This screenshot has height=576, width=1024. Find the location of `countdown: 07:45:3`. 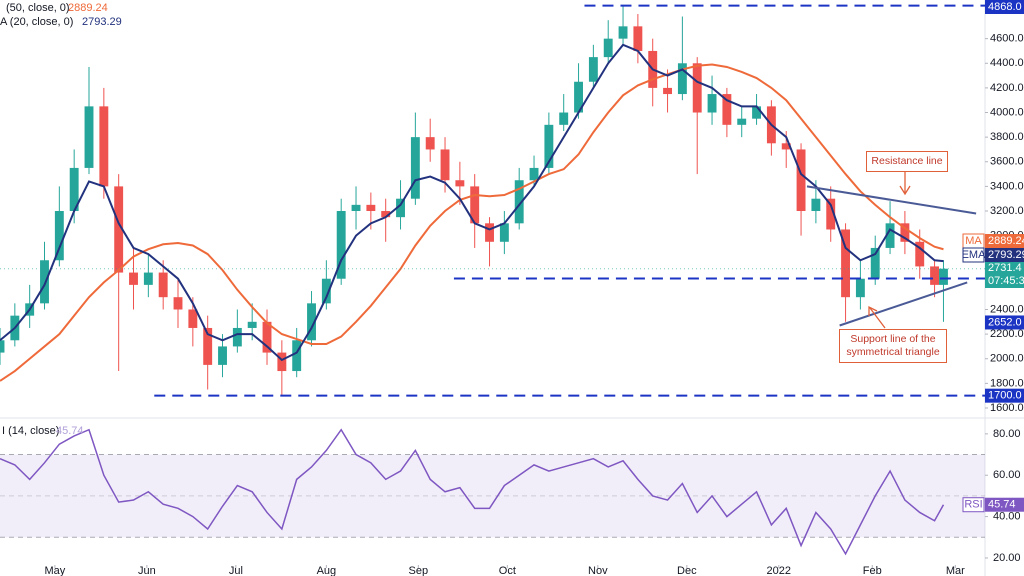

countdown: 07:45:3 is located at coordinates (1006, 281).